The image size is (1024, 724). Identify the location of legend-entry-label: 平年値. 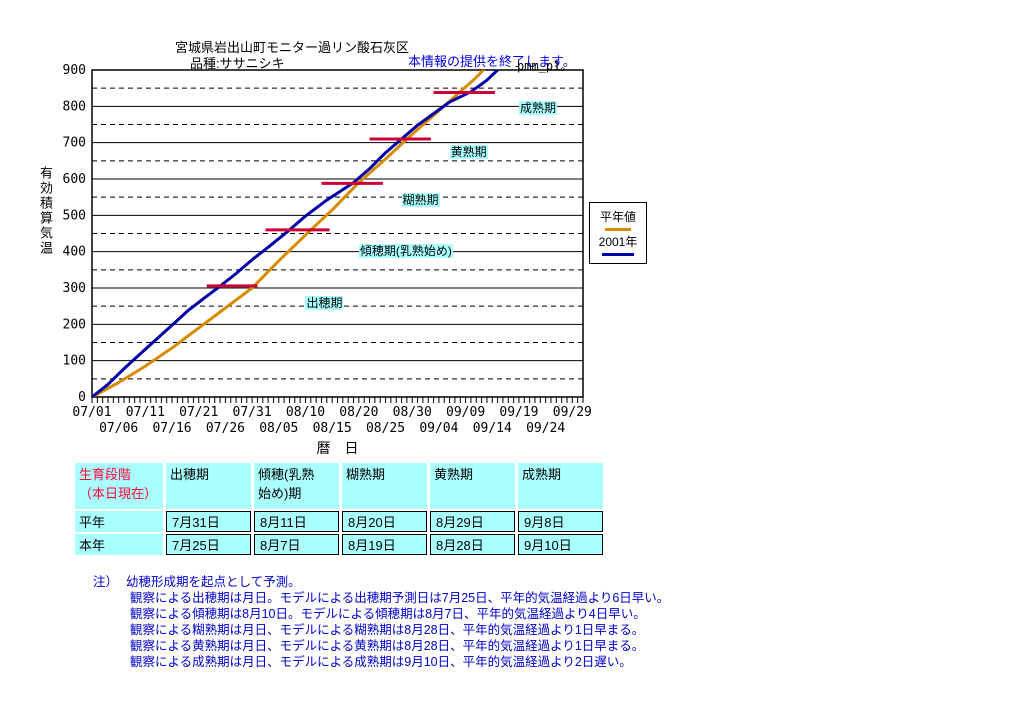
(617, 217).